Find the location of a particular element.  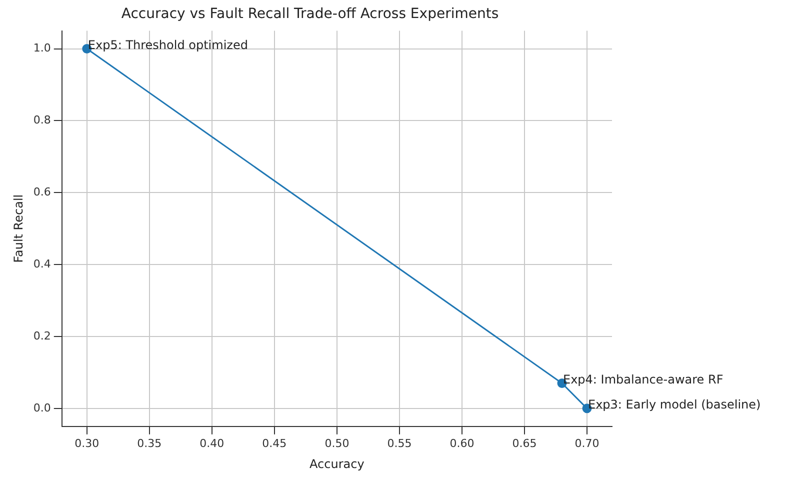

x-tick-label: 0.40 is located at coordinates (212, 443).